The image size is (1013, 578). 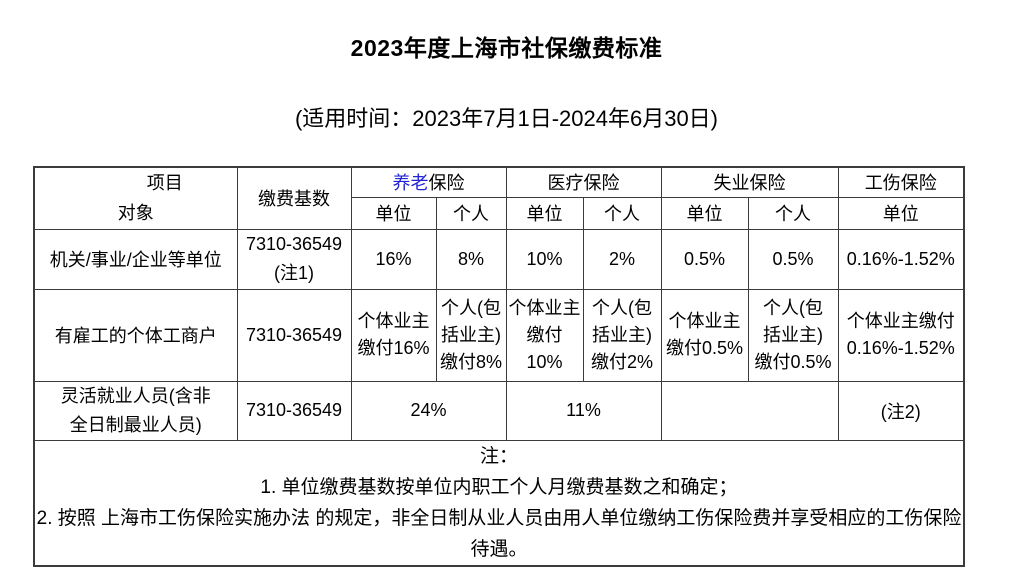 I want to click on cell-flexible-base: 7310-36549, so click(x=294, y=410).